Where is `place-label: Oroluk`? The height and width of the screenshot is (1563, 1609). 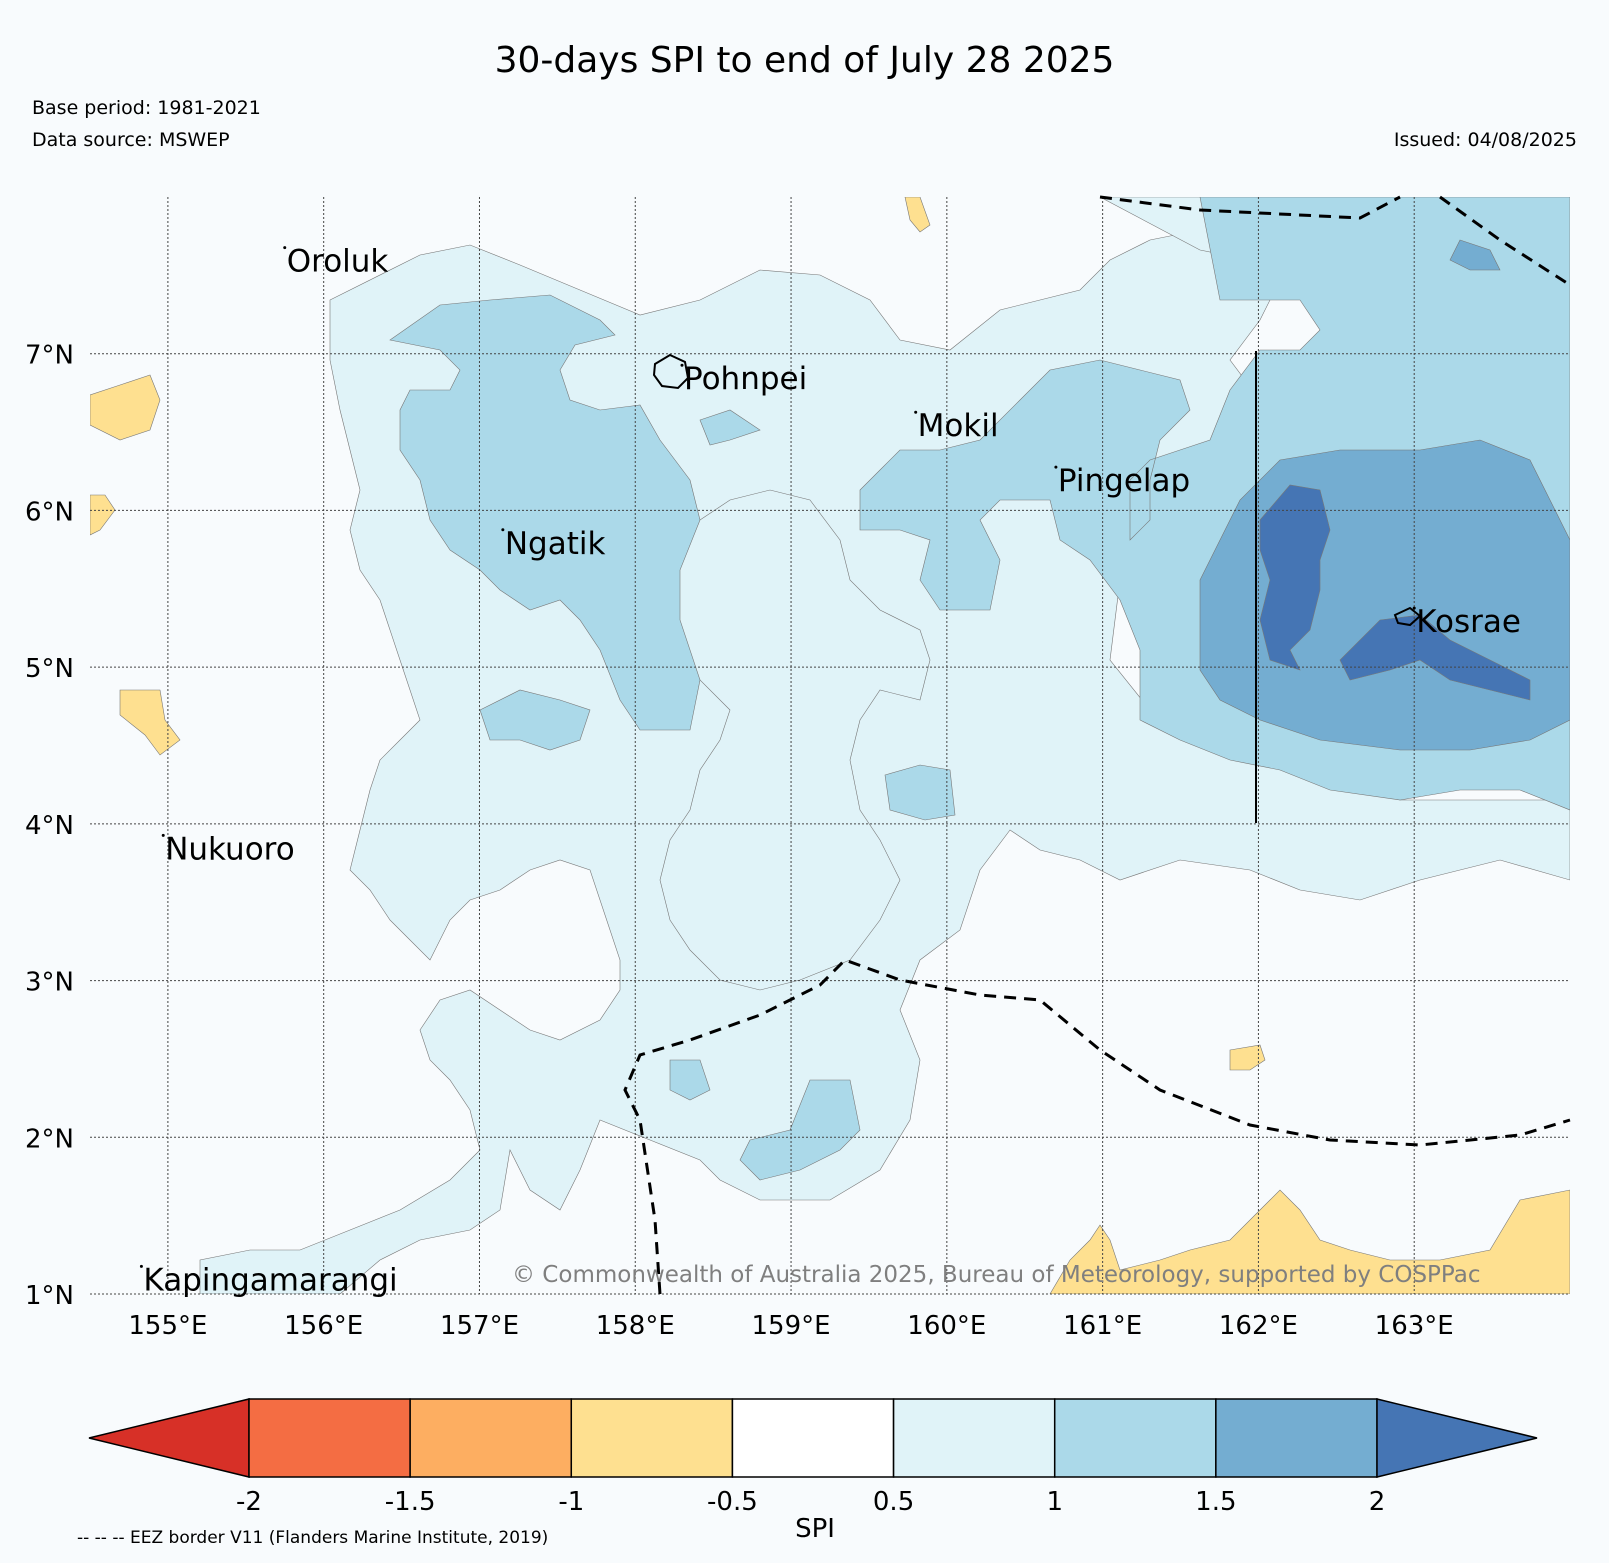
place-label: Oroluk is located at coordinates (338, 262).